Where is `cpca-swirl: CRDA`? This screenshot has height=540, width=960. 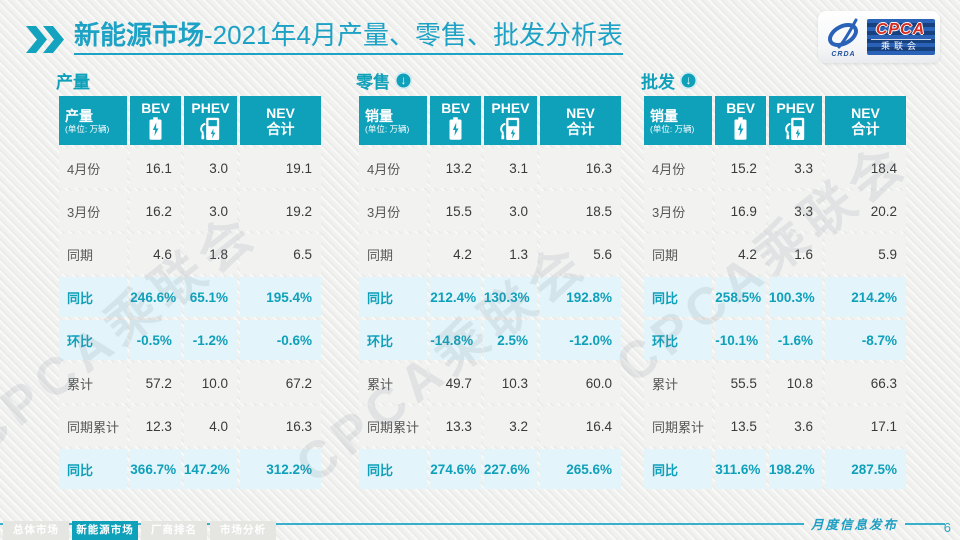 cpca-swirl: CRDA is located at coordinates (844, 37).